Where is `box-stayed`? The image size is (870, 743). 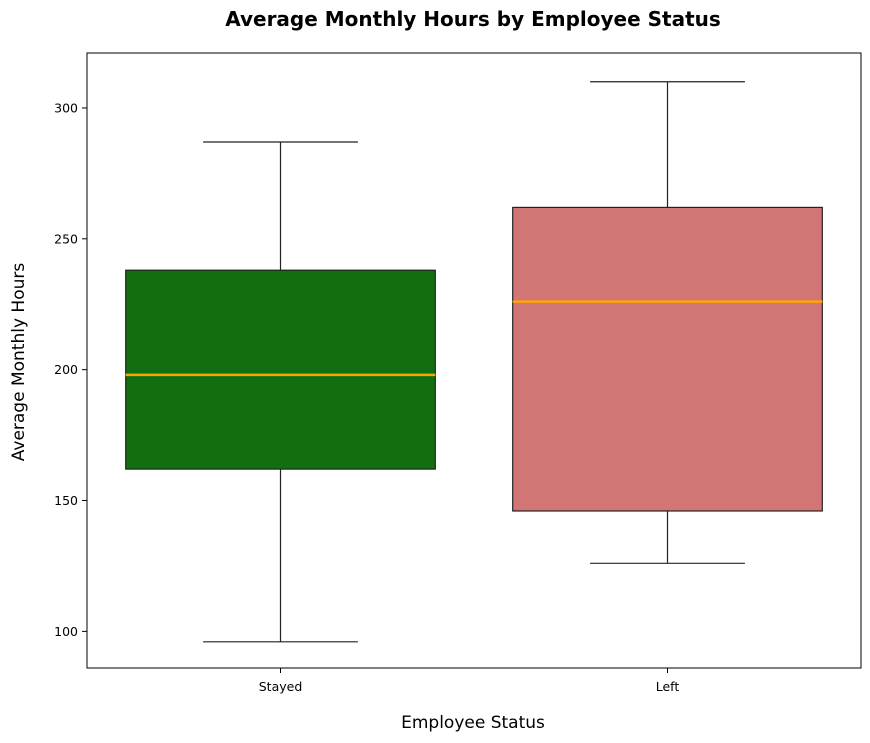
box-stayed is located at coordinates (280, 369).